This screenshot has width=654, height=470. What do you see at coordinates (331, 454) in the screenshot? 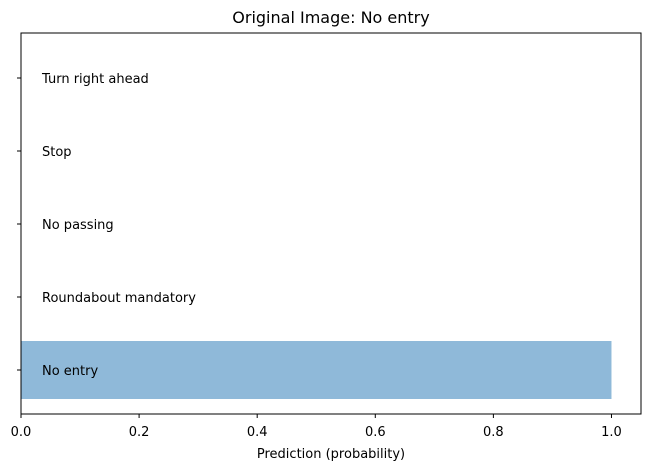
I see `x-axis-label: Prediction (probability)` at bounding box center [331, 454].